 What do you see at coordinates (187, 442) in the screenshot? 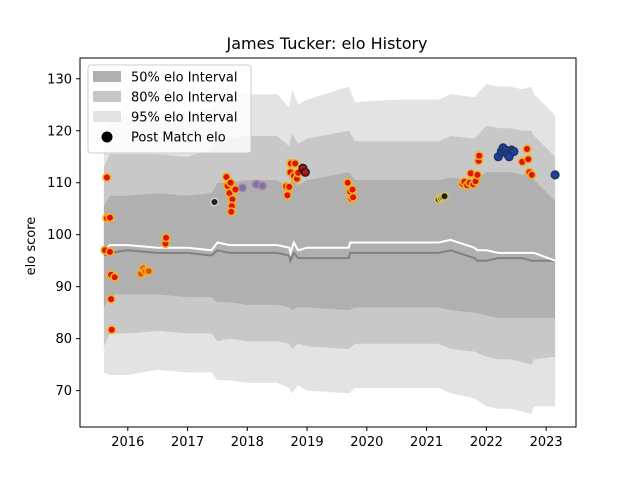
I see `x-tick-label: 2017` at bounding box center [187, 442].